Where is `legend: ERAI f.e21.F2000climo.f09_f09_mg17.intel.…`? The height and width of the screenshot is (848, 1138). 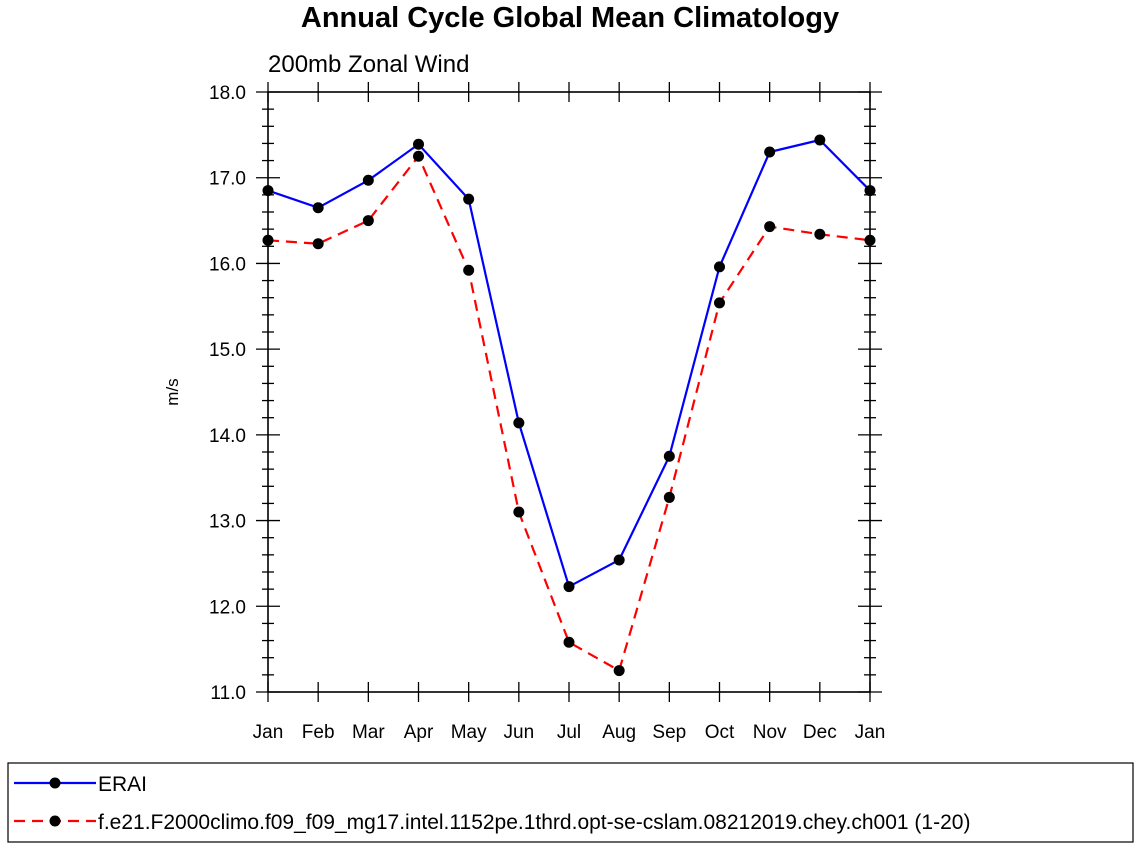 legend: ERAI f.e21.F2000climo.f09_f09_mg17.intel.… is located at coordinates (570, 802).